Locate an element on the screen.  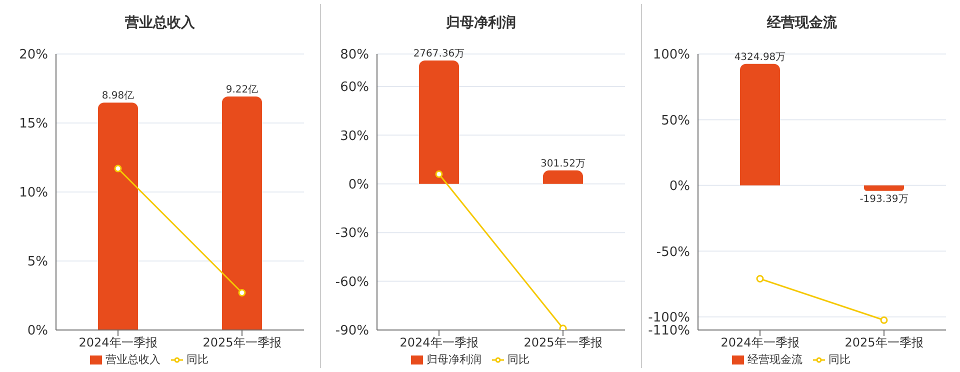
y-tick-label: -110% is located at coordinates (669, 331).